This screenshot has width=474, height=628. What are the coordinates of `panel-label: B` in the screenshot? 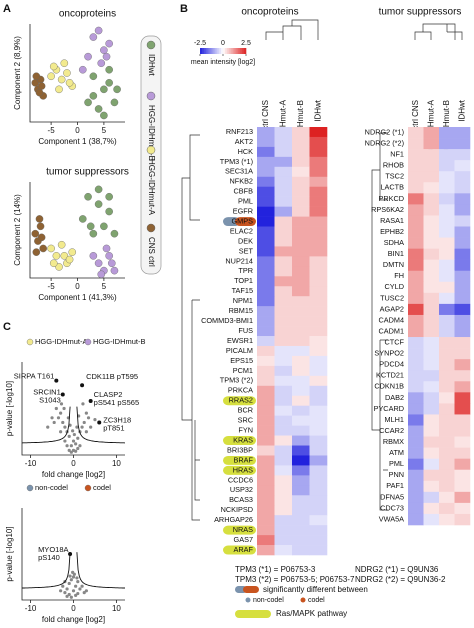 It's located at (184, 9).